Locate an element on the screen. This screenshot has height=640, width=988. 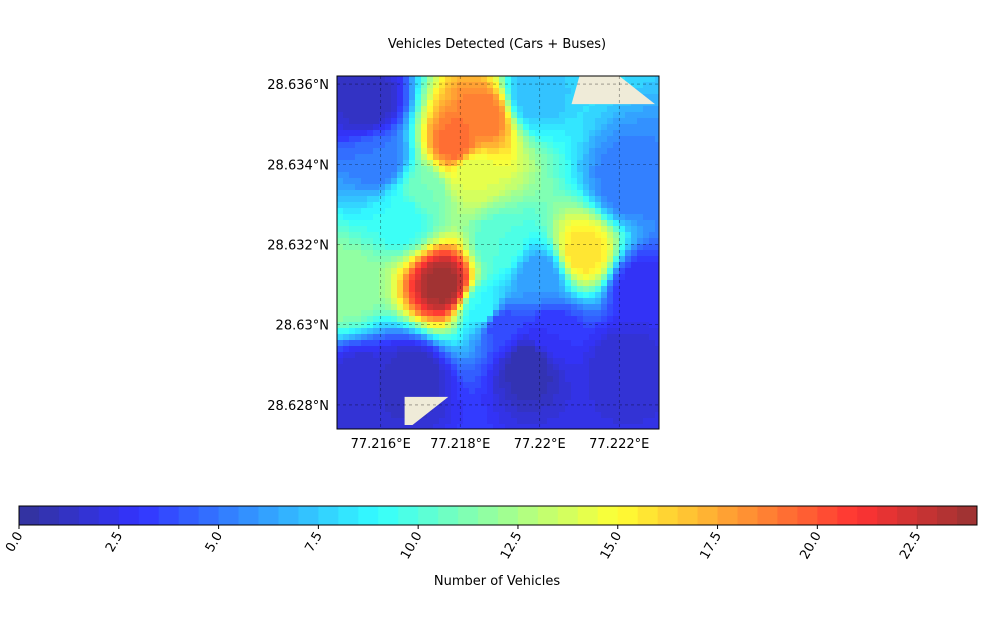
x-tick-label: 77.218°E is located at coordinates (460, 444).